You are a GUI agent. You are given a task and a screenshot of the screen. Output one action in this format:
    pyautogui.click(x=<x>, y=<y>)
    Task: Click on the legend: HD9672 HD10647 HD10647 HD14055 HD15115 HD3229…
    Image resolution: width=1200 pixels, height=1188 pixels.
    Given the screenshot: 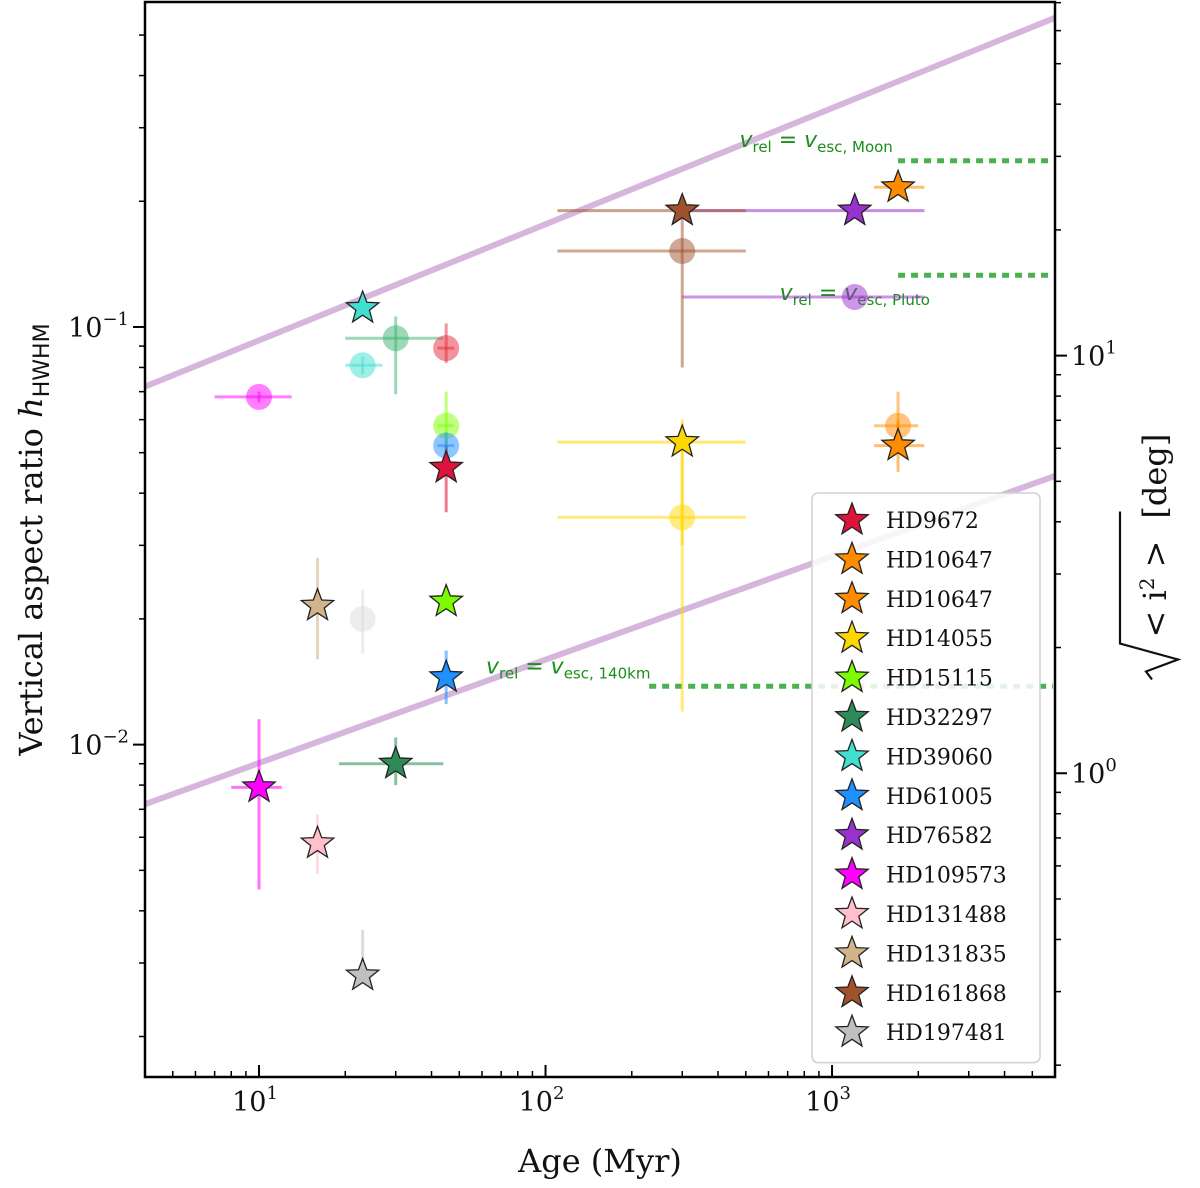 What is the action you would take?
    pyautogui.click(x=926, y=778)
    